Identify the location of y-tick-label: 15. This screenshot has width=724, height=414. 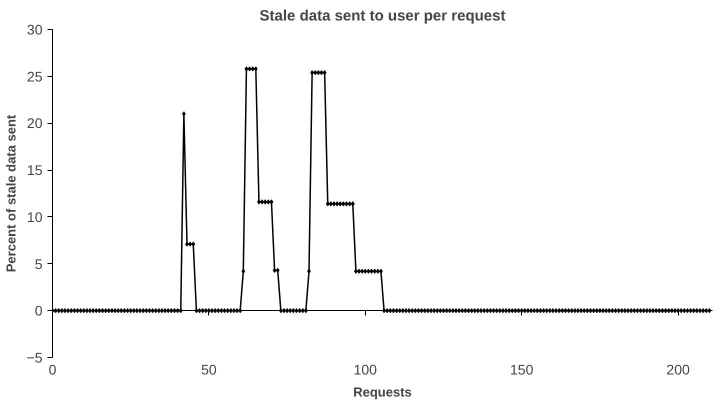
(34, 170).